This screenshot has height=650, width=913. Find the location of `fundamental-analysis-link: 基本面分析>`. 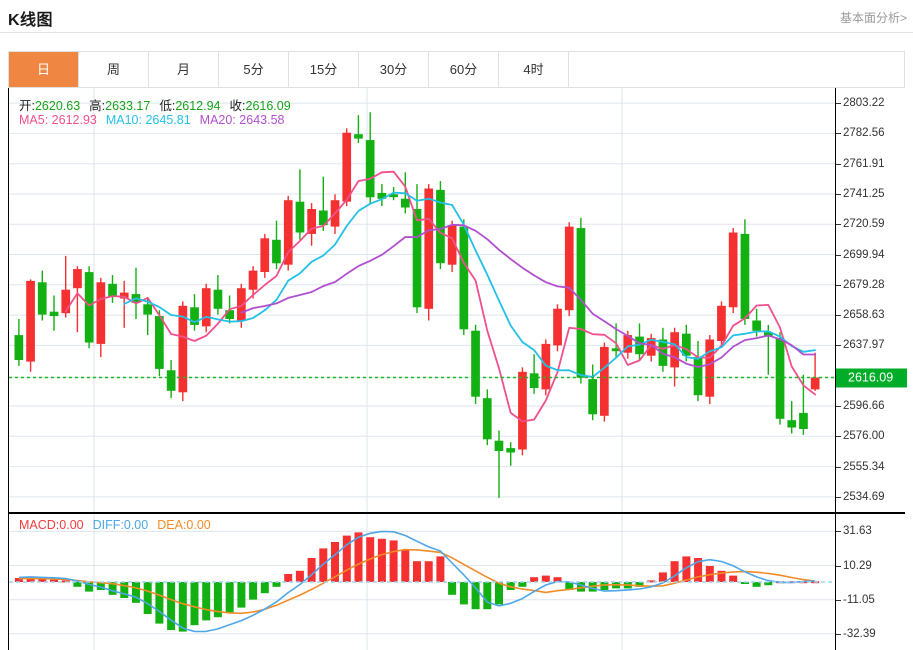

fundamental-analysis-link: 基本面分析> is located at coordinates (873, 18).